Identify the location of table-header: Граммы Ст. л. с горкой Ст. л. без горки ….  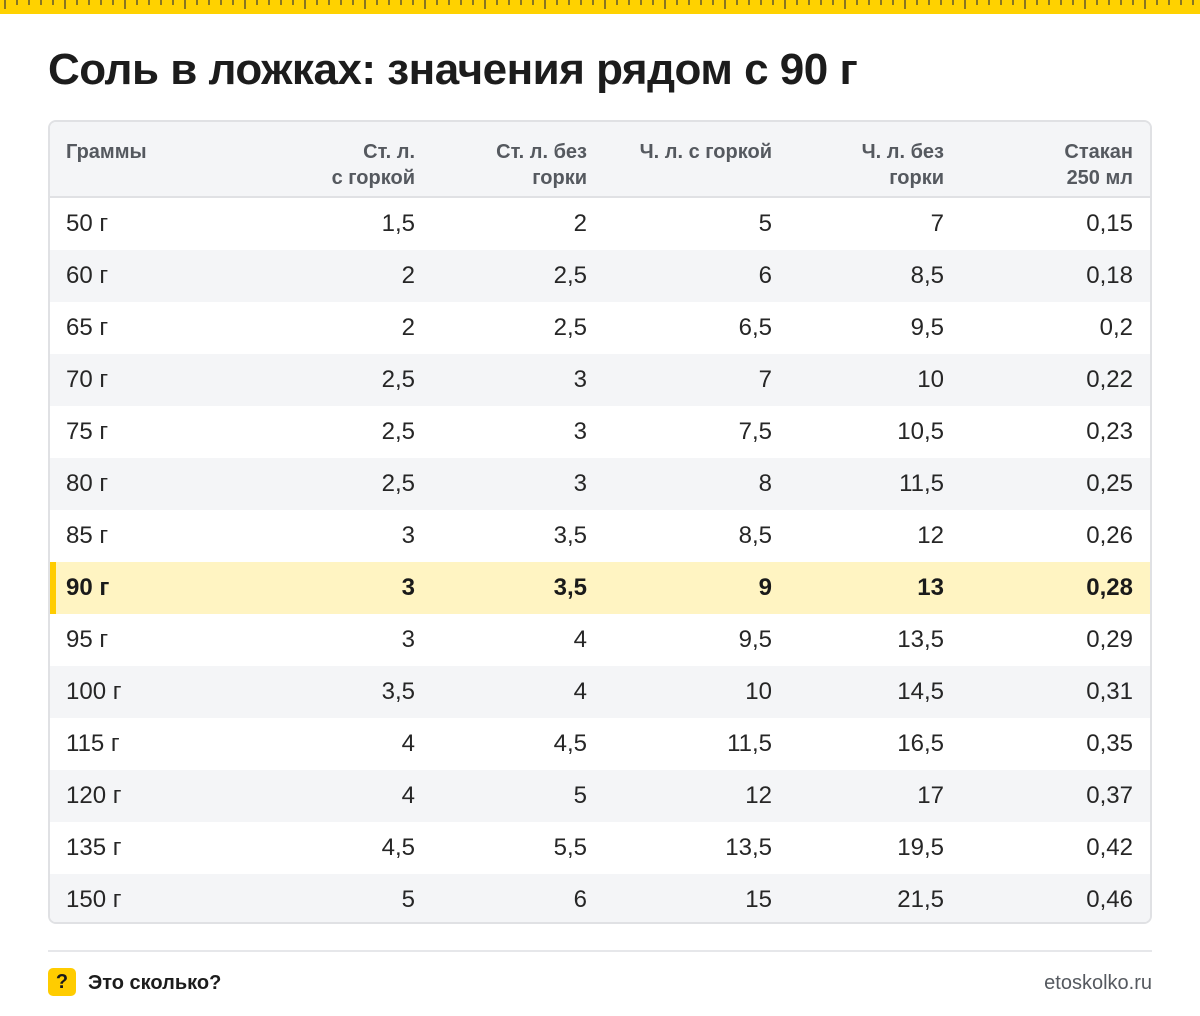
(600, 160).